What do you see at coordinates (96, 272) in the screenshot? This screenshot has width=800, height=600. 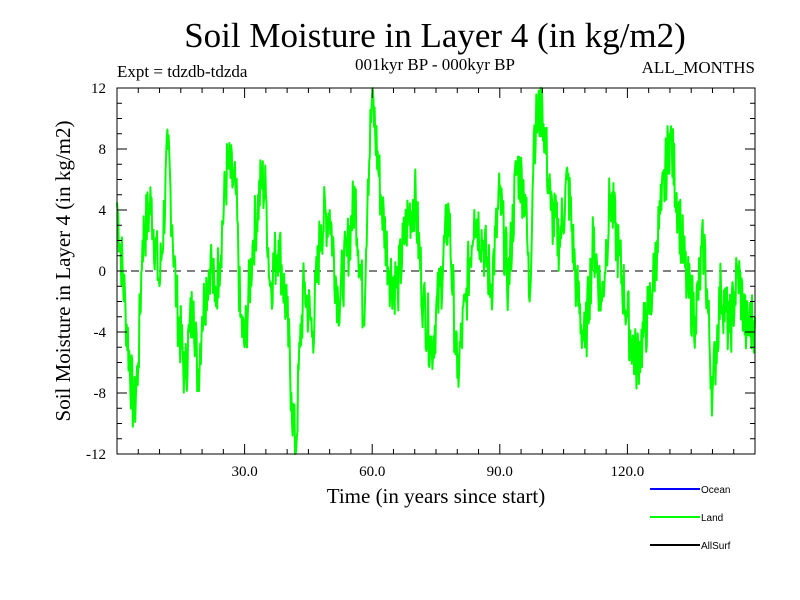 I see `y-tick-labels: -12 -8 -4 0 4 8 12` at bounding box center [96, 272].